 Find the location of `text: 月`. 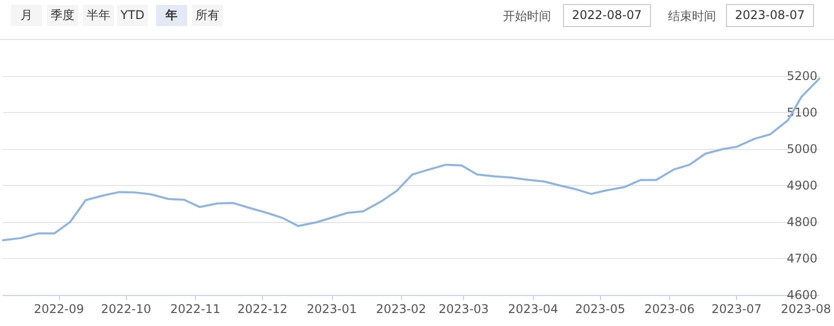

text: 月 is located at coordinates (26, 15).